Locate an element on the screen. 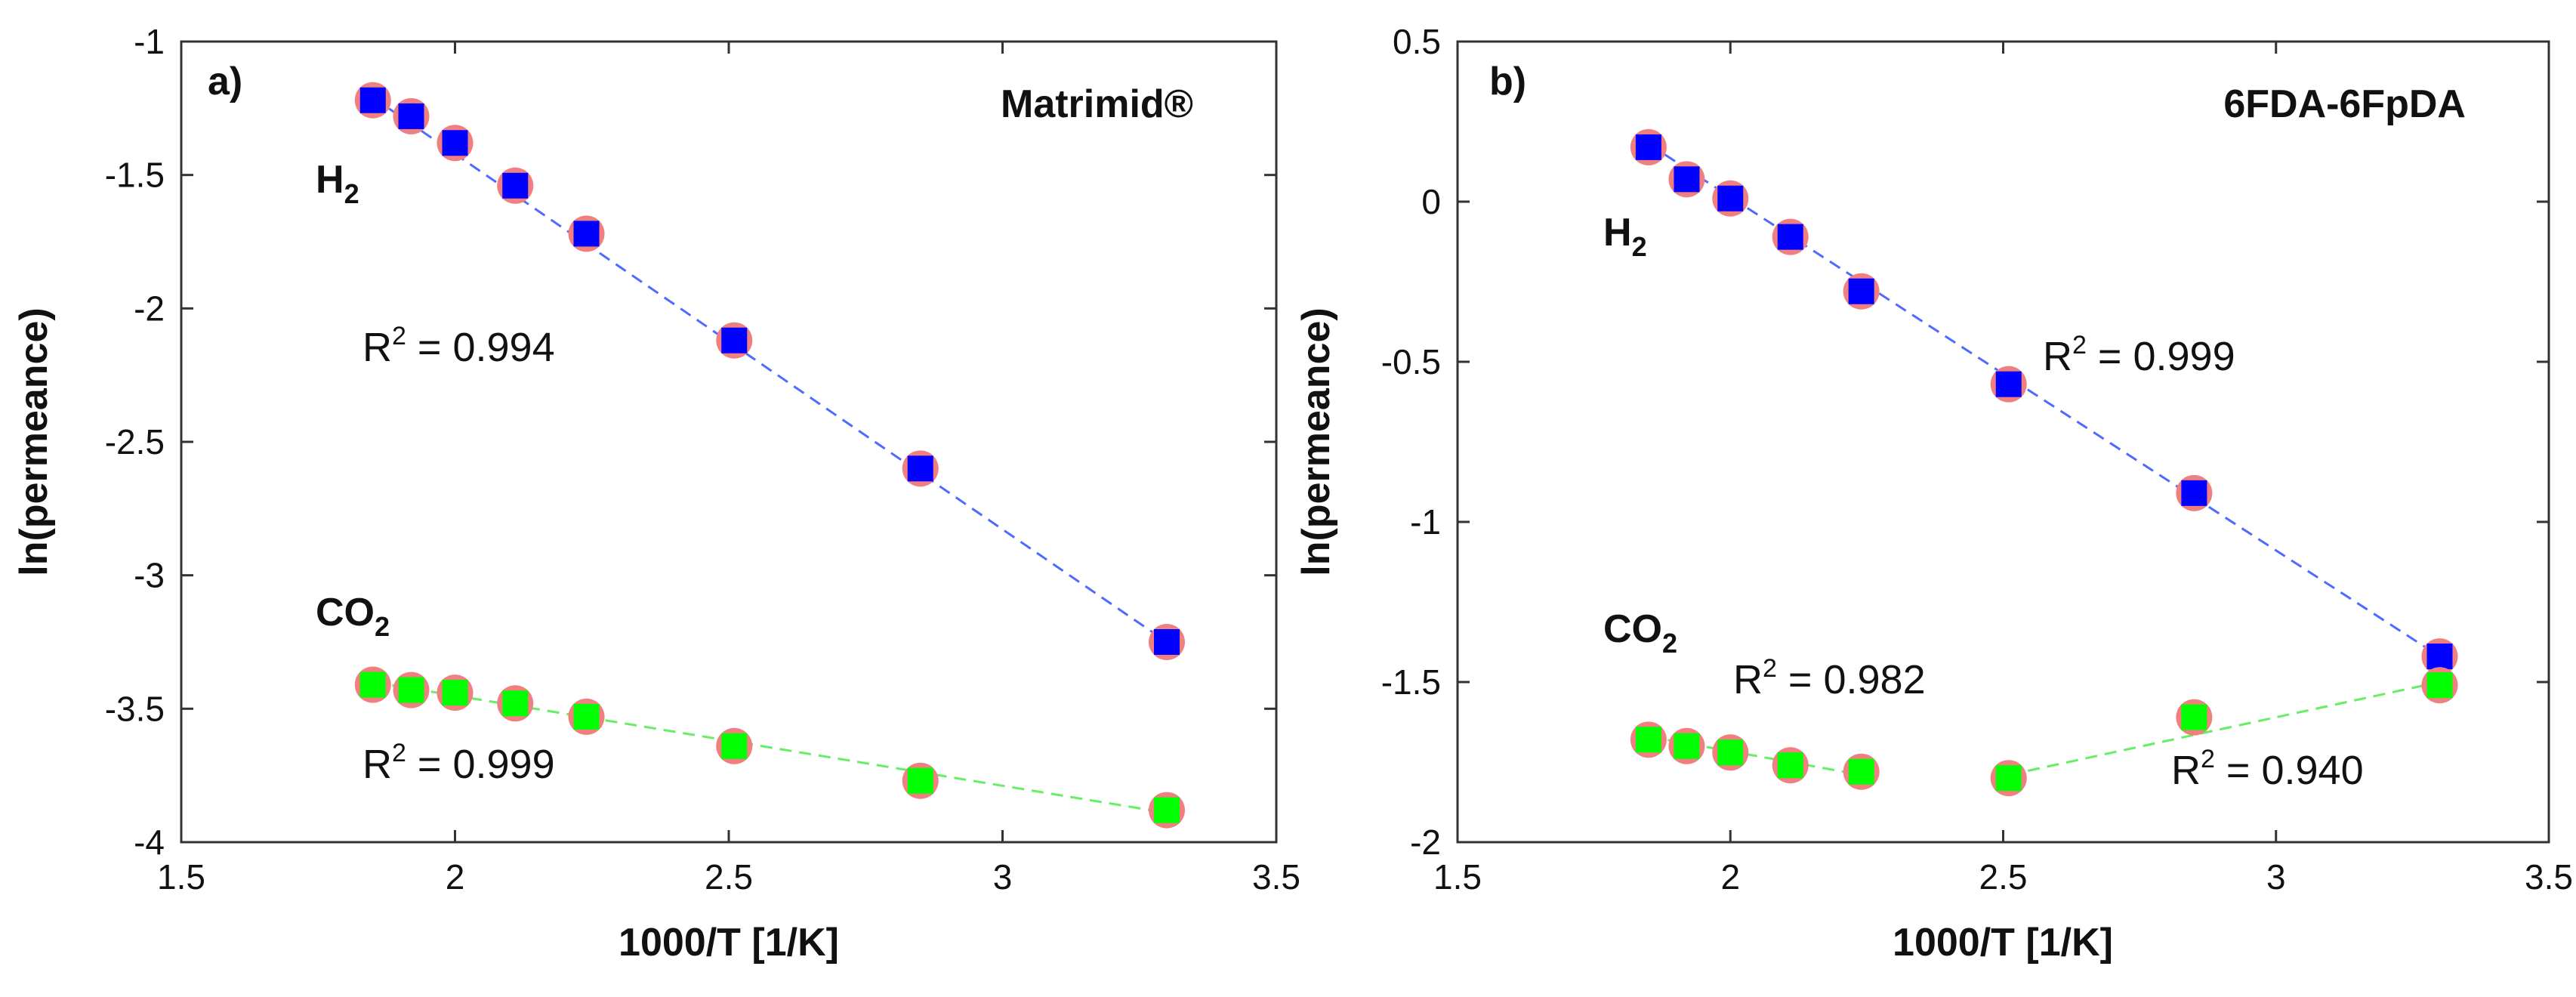 This screenshot has width=2576, height=997. series-label-co2-a: CO2 is located at coordinates (353, 616).